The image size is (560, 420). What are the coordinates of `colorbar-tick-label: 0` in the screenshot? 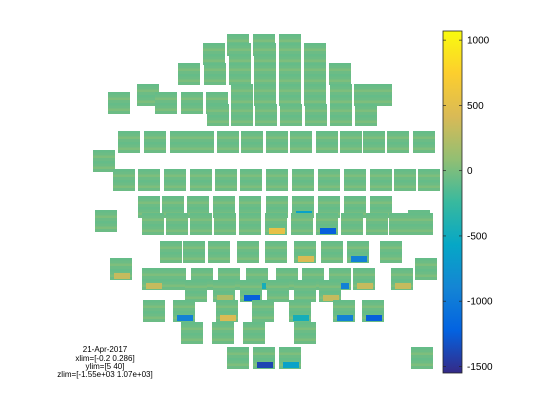 It's located at (470, 171).